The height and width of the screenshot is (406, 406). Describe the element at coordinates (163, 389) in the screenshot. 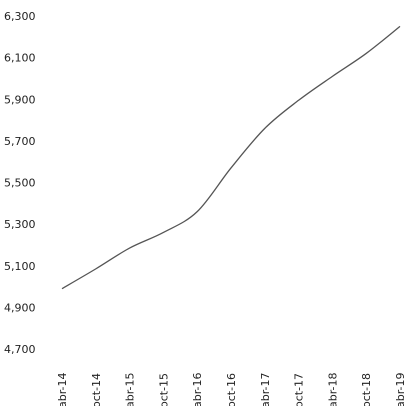

I see `x-tick-label: oct-15` at that location.